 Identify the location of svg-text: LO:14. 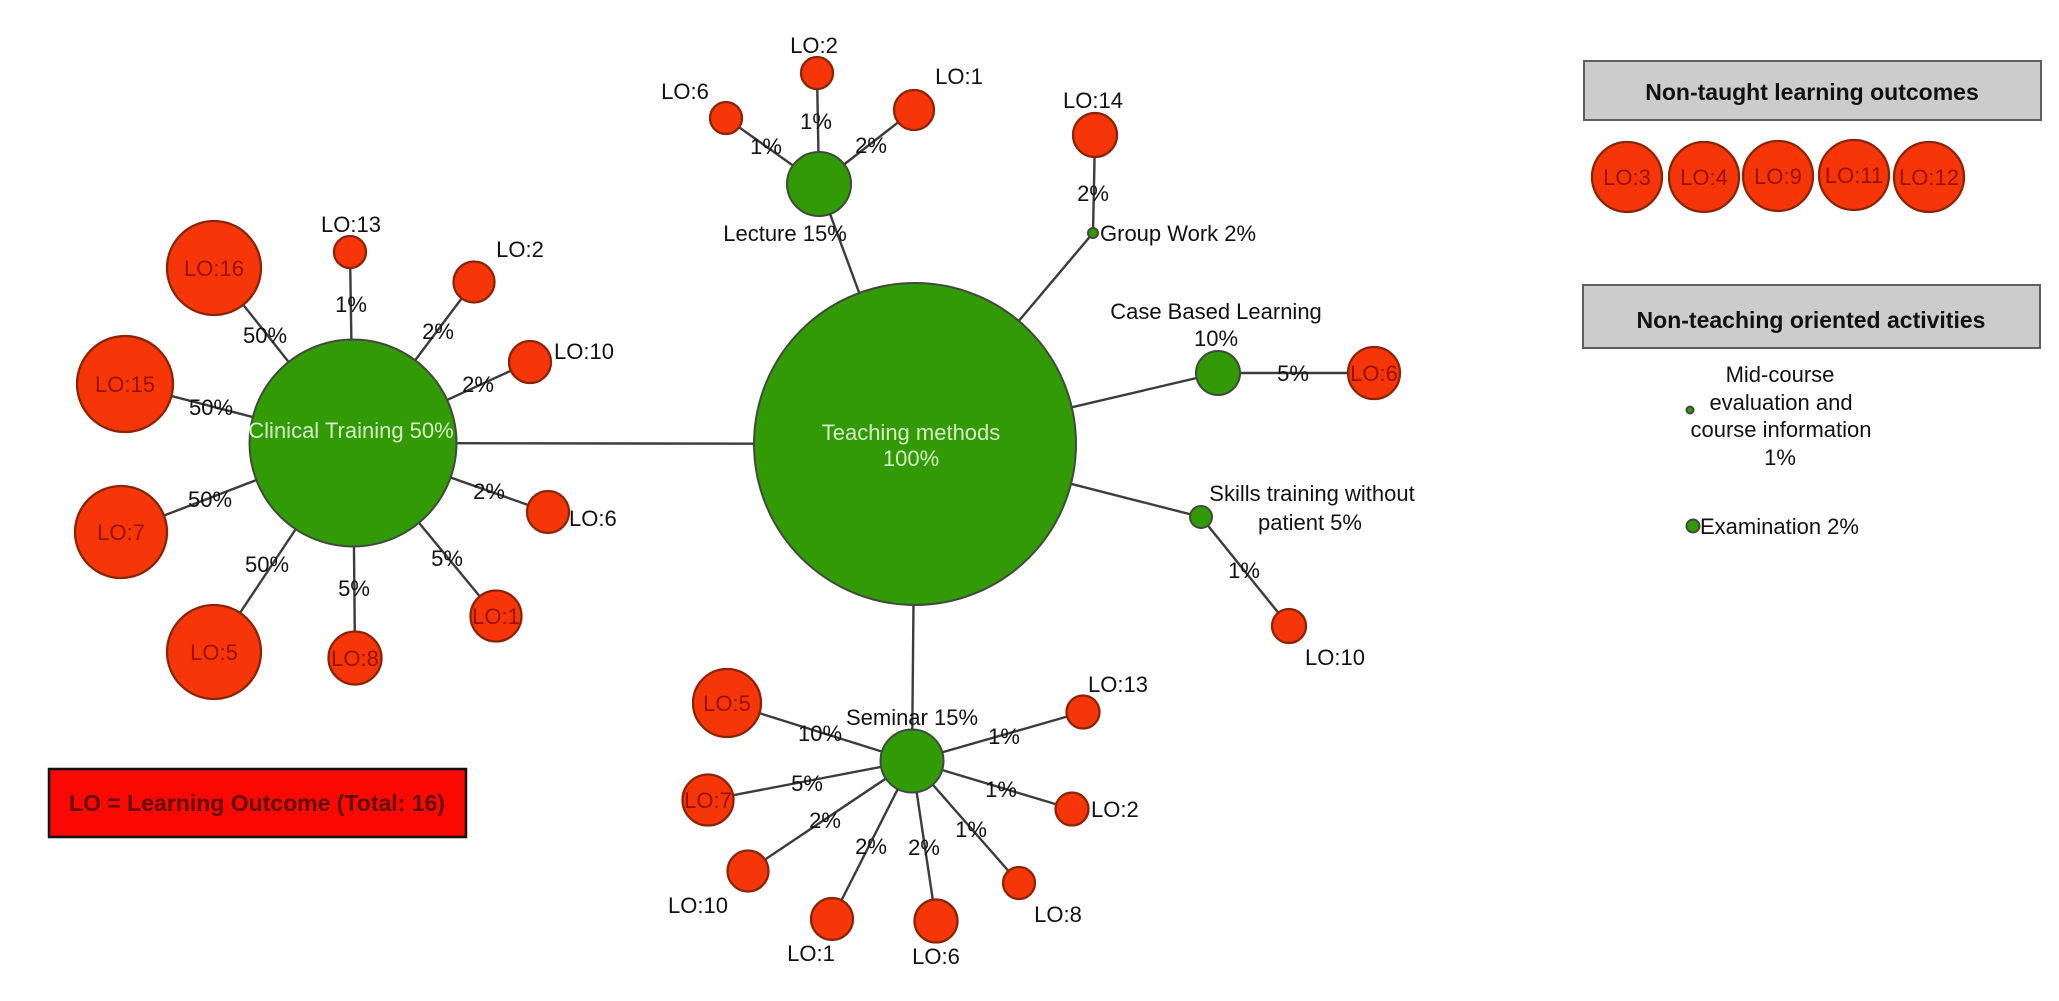
(1093, 100).